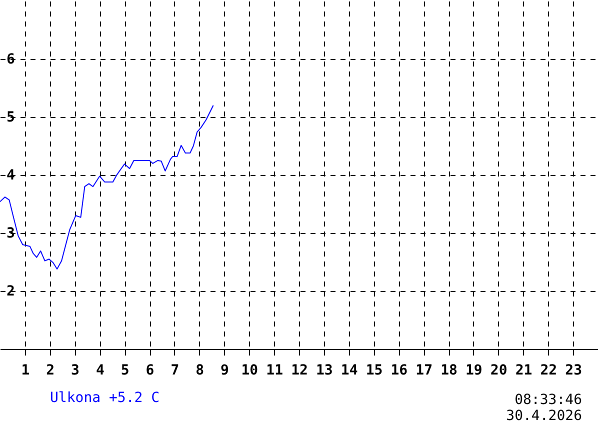 Image resolution: width=600 pixels, height=430 pixels. What do you see at coordinates (544, 416) in the screenshot?
I see `text: 30.4.2026` at bounding box center [544, 416].